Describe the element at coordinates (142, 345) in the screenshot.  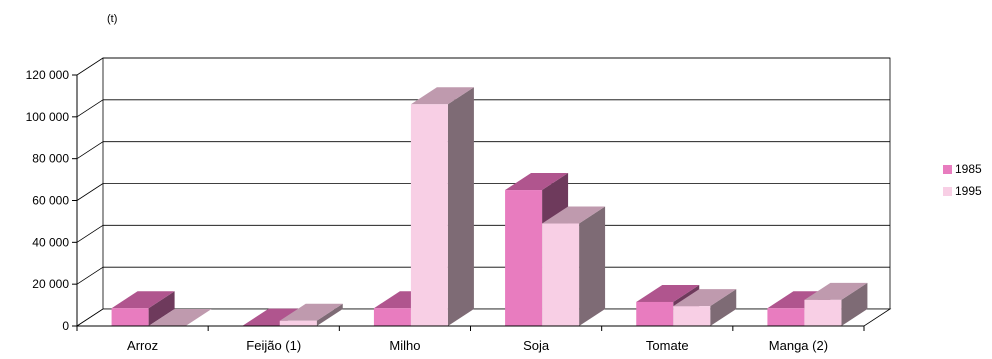
I see `x-tick-label: Arroz` at that location.